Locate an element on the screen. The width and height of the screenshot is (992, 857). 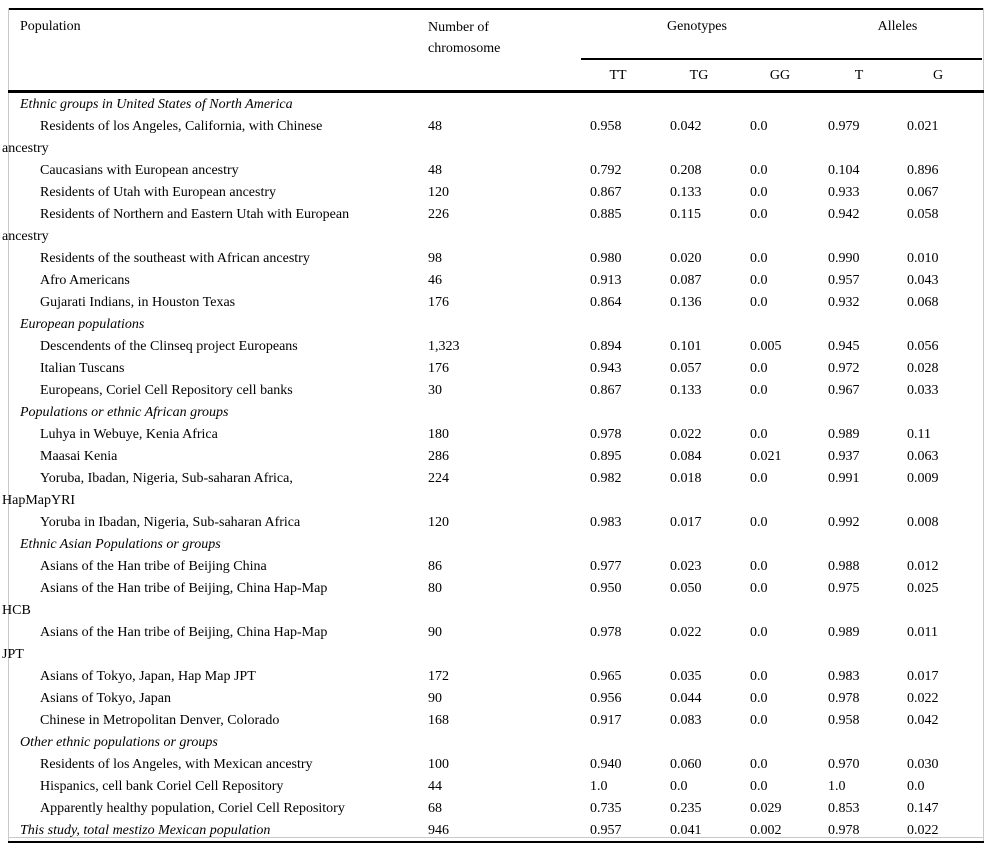
tg-cell: 0.041 is located at coordinates (686, 830).